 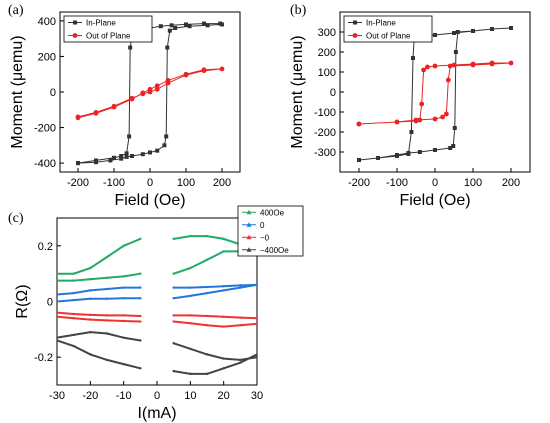 What do you see at coordinates (157, 301) in the screenshot?
I see `plot-frame` at bounding box center [157, 301].